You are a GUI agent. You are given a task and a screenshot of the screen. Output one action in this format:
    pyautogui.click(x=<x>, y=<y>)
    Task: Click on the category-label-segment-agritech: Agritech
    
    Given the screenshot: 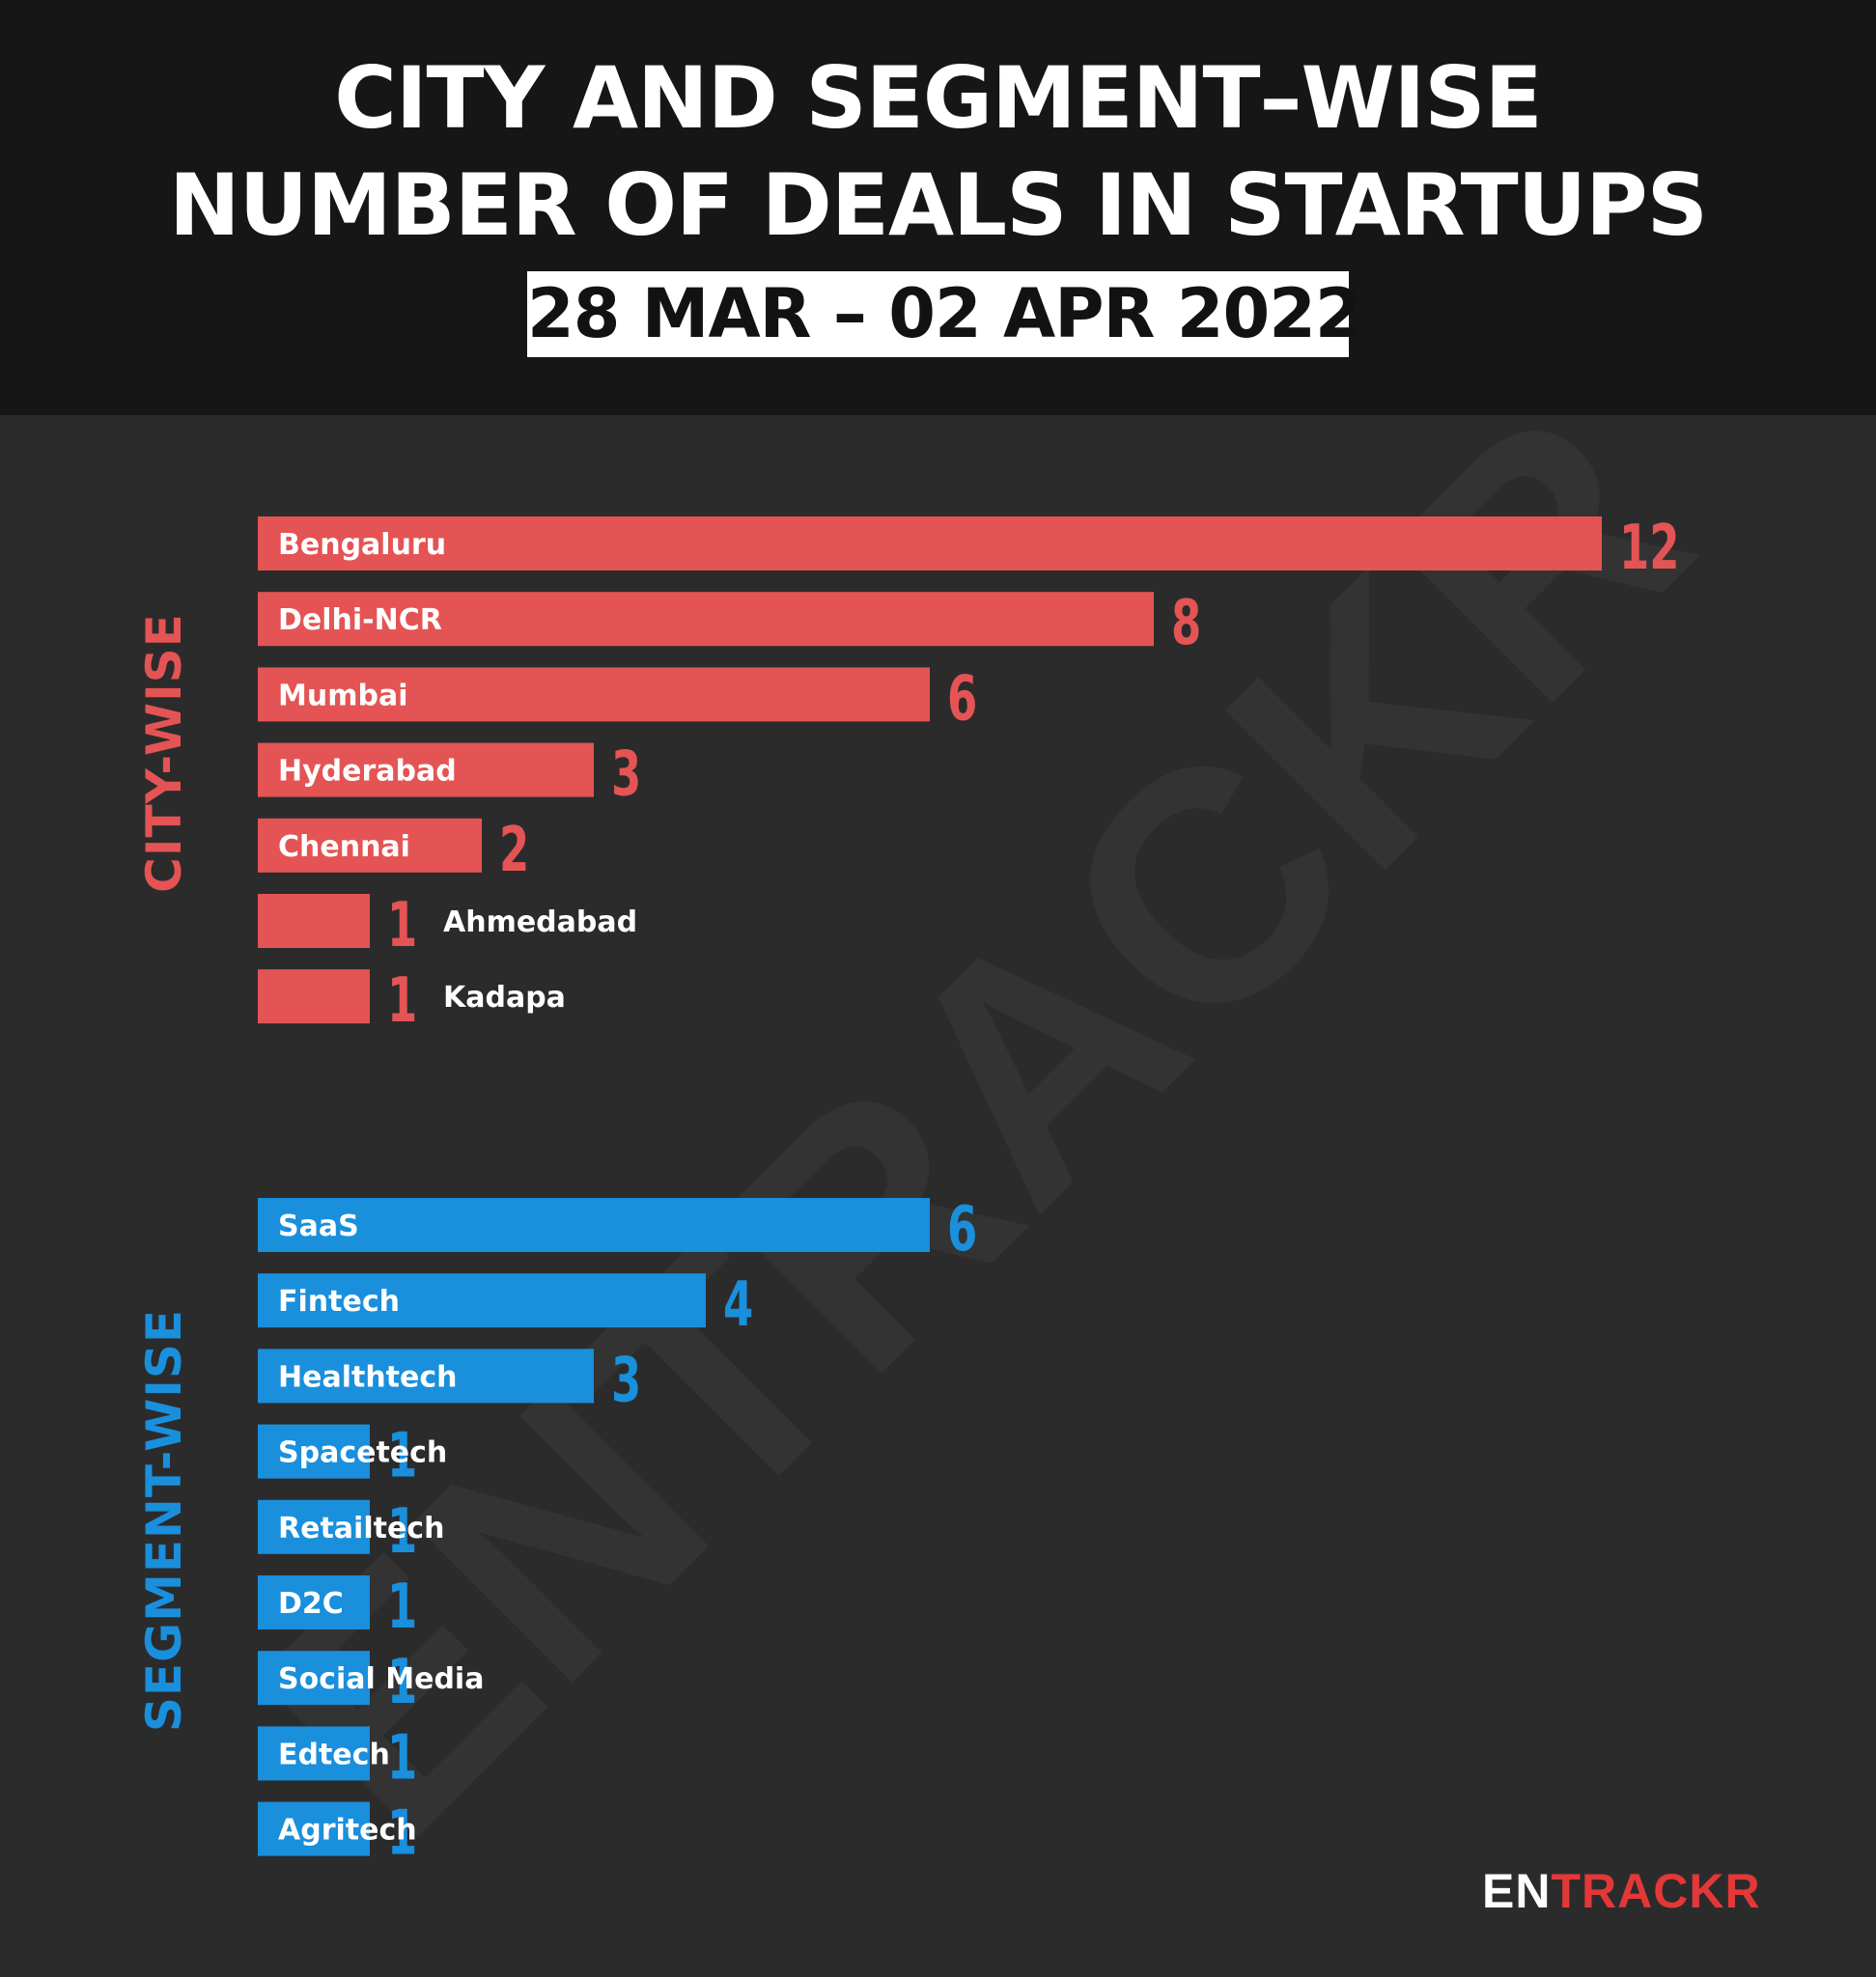 What is the action you would take?
    pyautogui.click(x=348, y=1831)
    